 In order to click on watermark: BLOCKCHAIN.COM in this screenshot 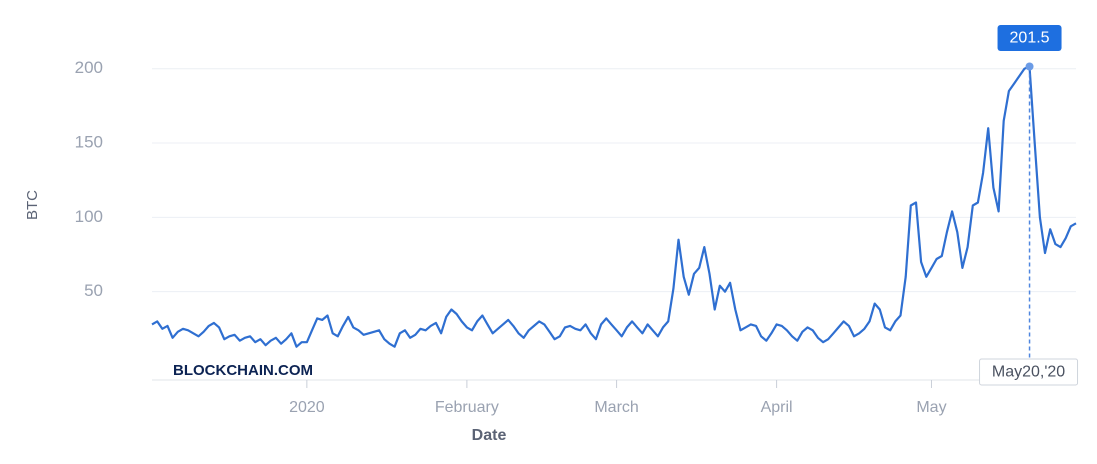, I will do `click(243, 370)`.